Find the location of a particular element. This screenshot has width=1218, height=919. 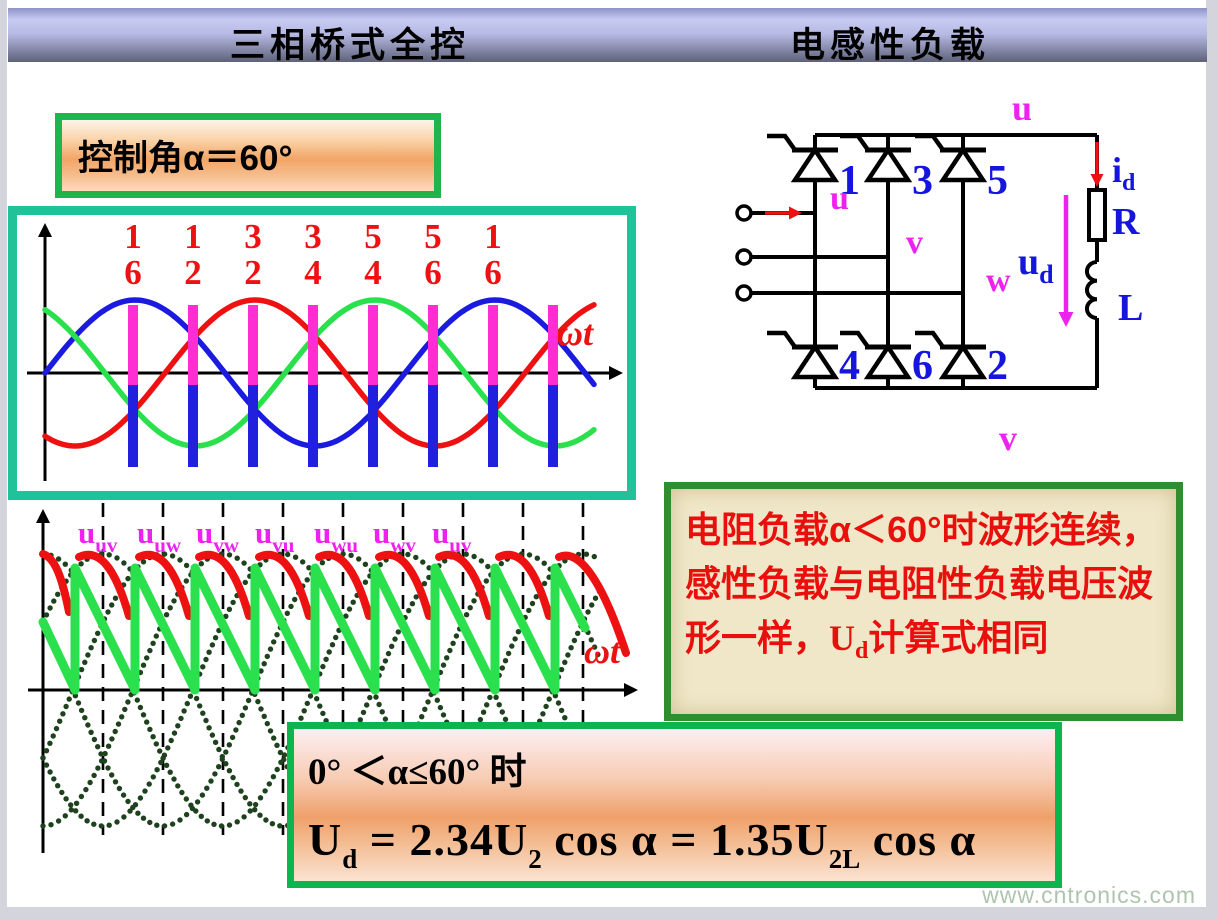

watermark: www.cntronics.com is located at coordinates (1089, 895).